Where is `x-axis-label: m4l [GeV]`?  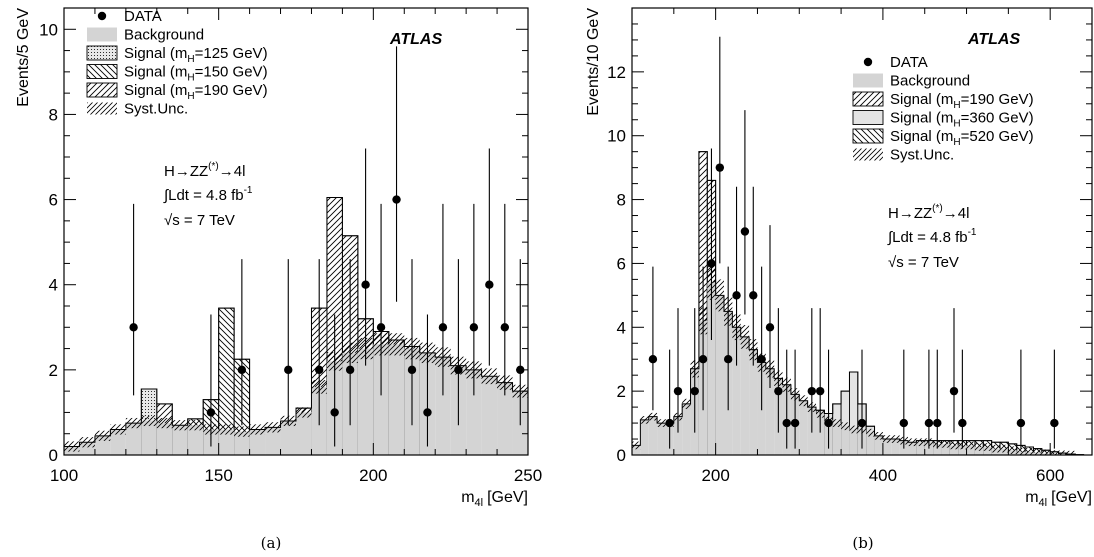
x-axis-label: m4l [GeV] is located at coordinates (494, 499).